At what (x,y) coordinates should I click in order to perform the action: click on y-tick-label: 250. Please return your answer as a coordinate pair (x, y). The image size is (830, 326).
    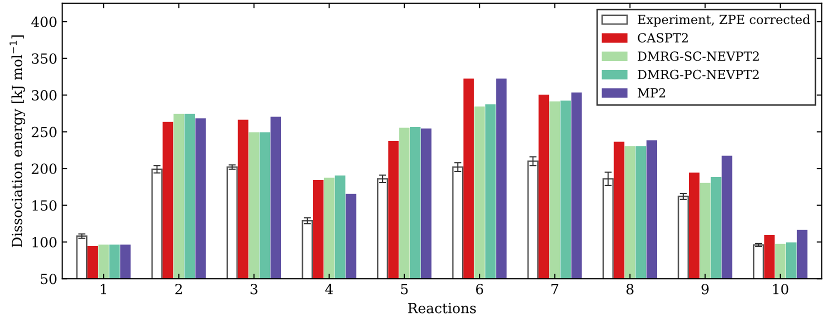
    Looking at the image, I should click on (44, 132).